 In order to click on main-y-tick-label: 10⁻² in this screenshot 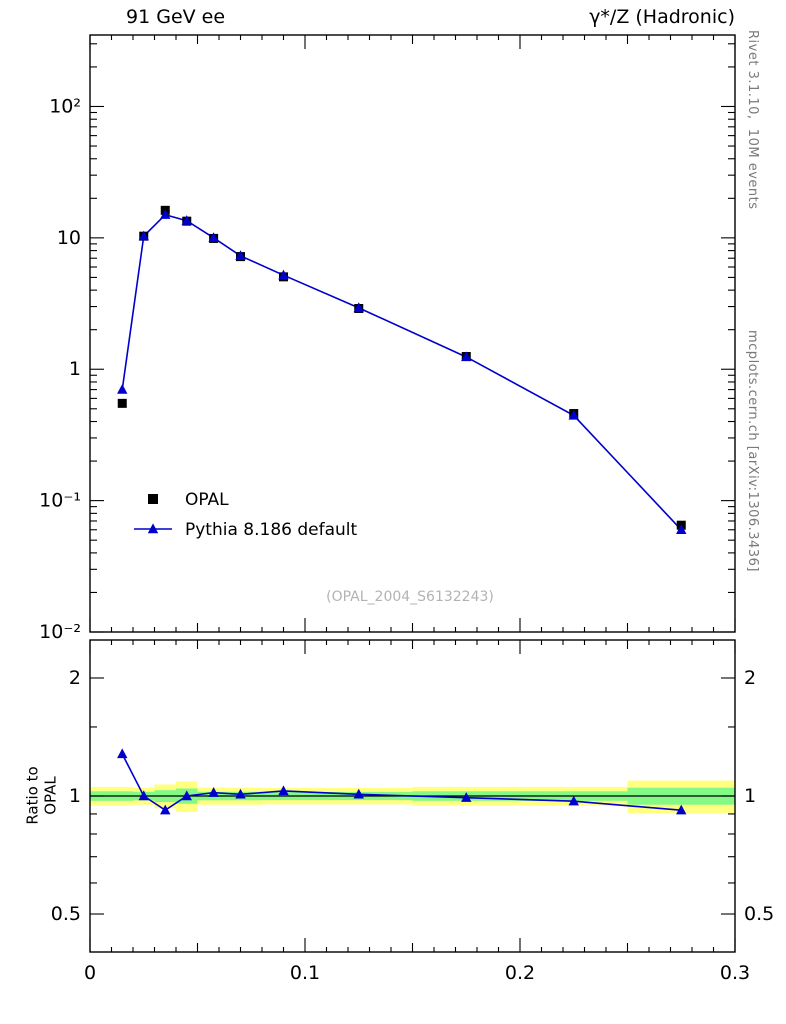, I will do `click(60, 632)`.